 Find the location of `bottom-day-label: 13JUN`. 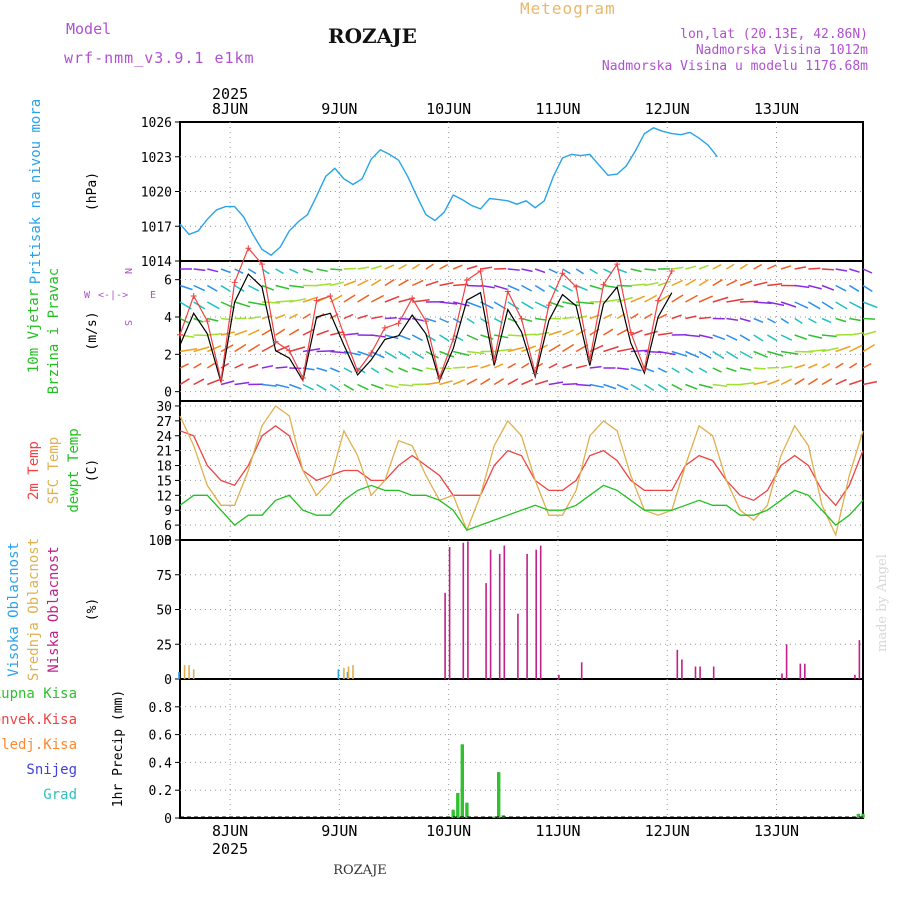

bottom-day-label: 13JUN is located at coordinates (776, 831).